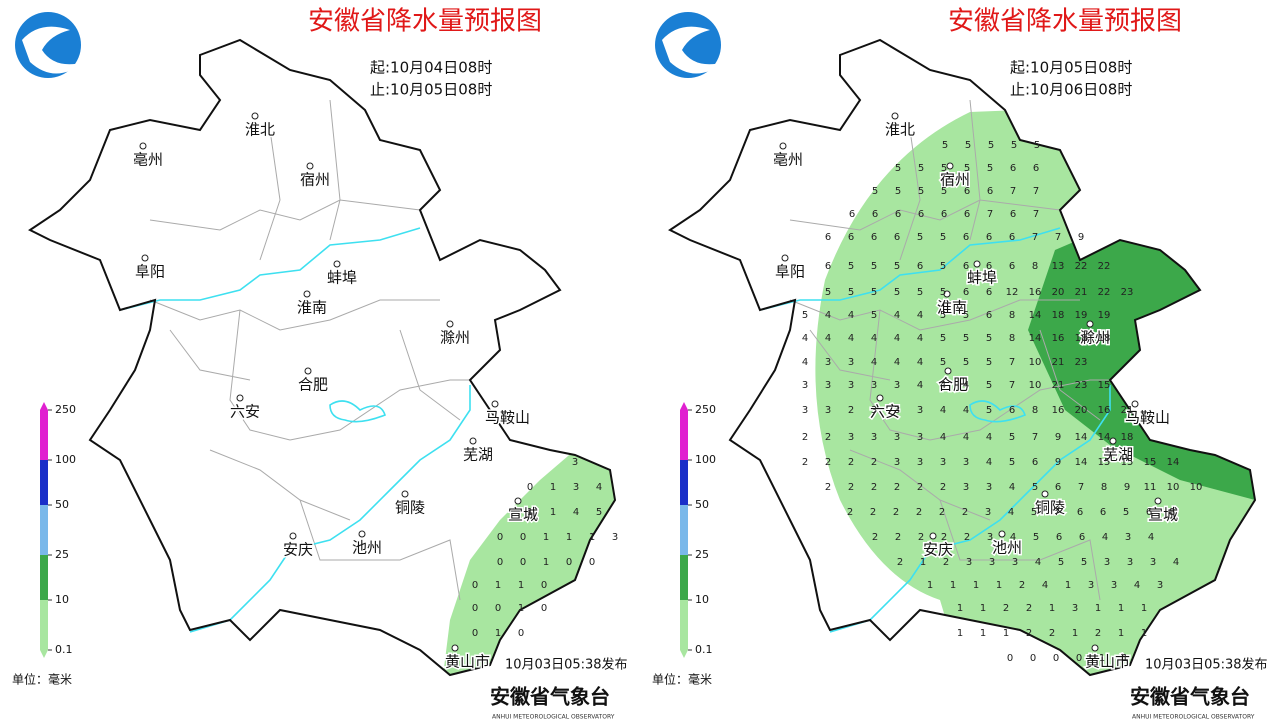 This screenshot has height=726, width=1280. Describe the element at coordinates (702, 504) in the screenshot. I see `legend-label: 50` at that location.